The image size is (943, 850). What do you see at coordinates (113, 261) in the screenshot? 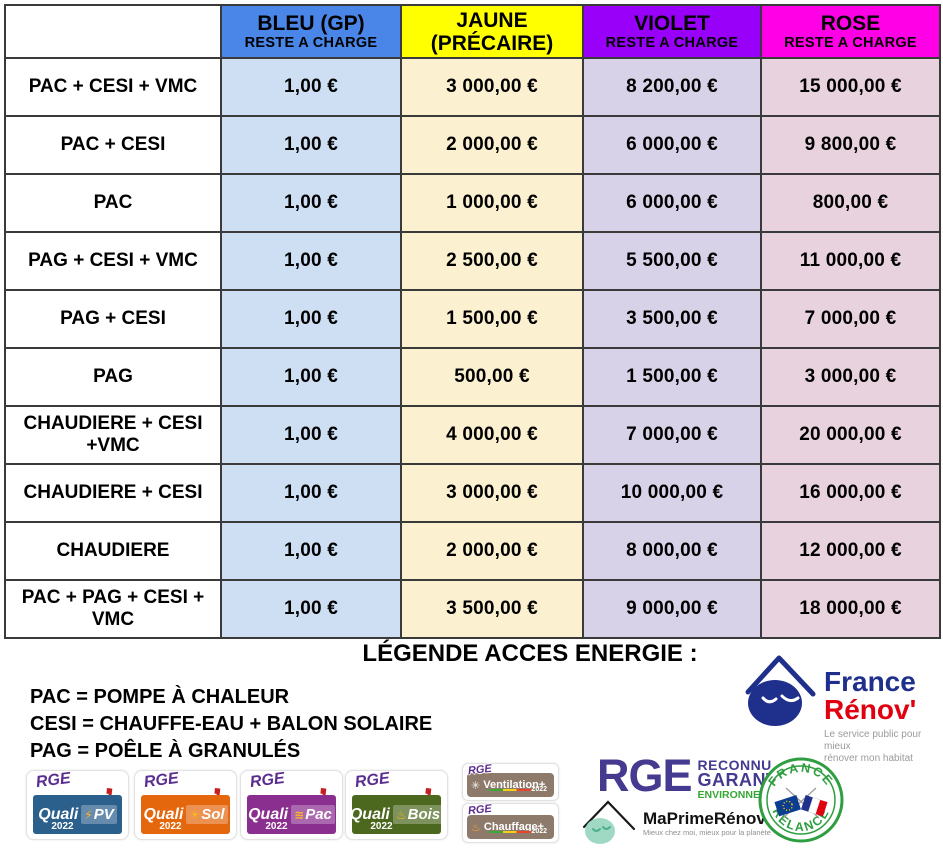
I see `row-label: PAG + CESI + VMC` at bounding box center [113, 261].